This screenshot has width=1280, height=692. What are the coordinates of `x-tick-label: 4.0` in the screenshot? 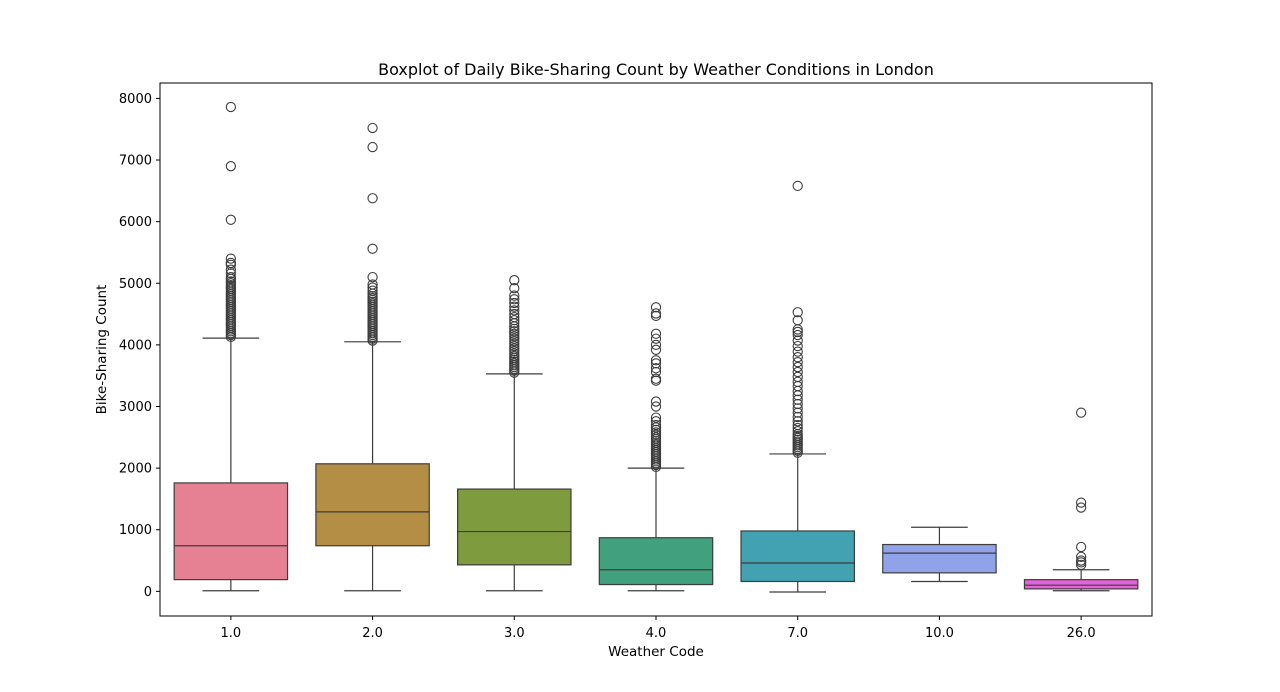 It's located at (656, 633).